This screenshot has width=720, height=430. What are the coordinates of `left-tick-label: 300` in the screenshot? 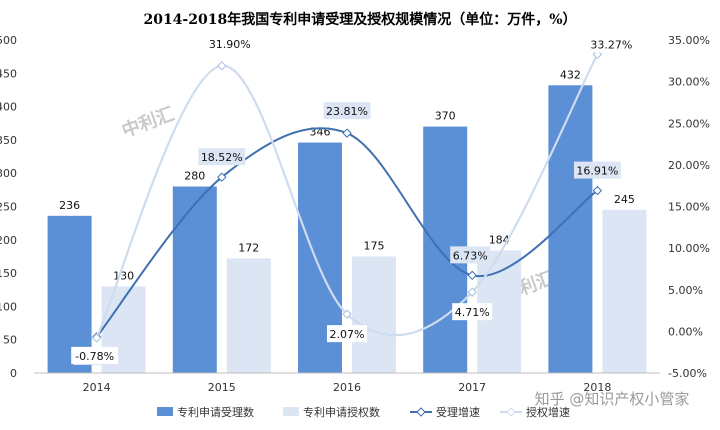 It's located at (8, 173).